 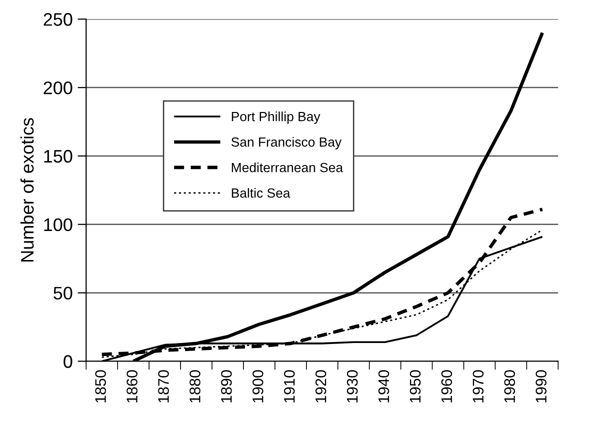 What do you see at coordinates (510, 386) in the screenshot?
I see `x-tick-label: 1980` at bounding box center [510, 386].